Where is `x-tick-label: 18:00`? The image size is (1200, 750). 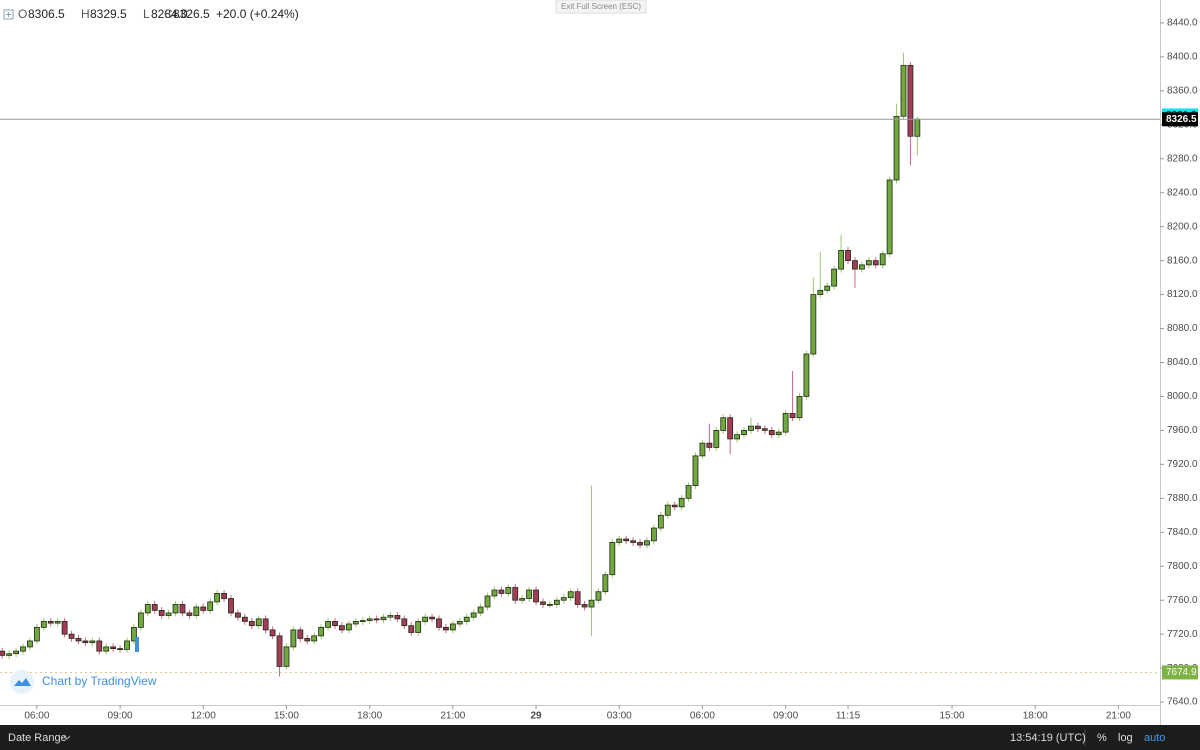 x-tick-label: 18:00 is located at coordinates (369, 716).